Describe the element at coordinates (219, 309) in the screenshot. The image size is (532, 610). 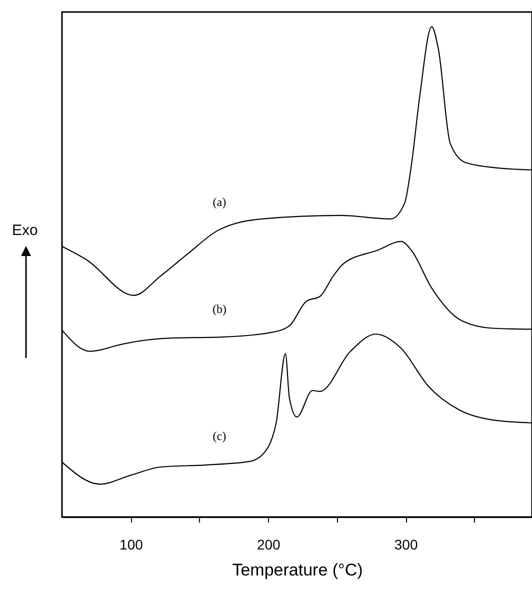
I see `series-label: (b)` at that location.